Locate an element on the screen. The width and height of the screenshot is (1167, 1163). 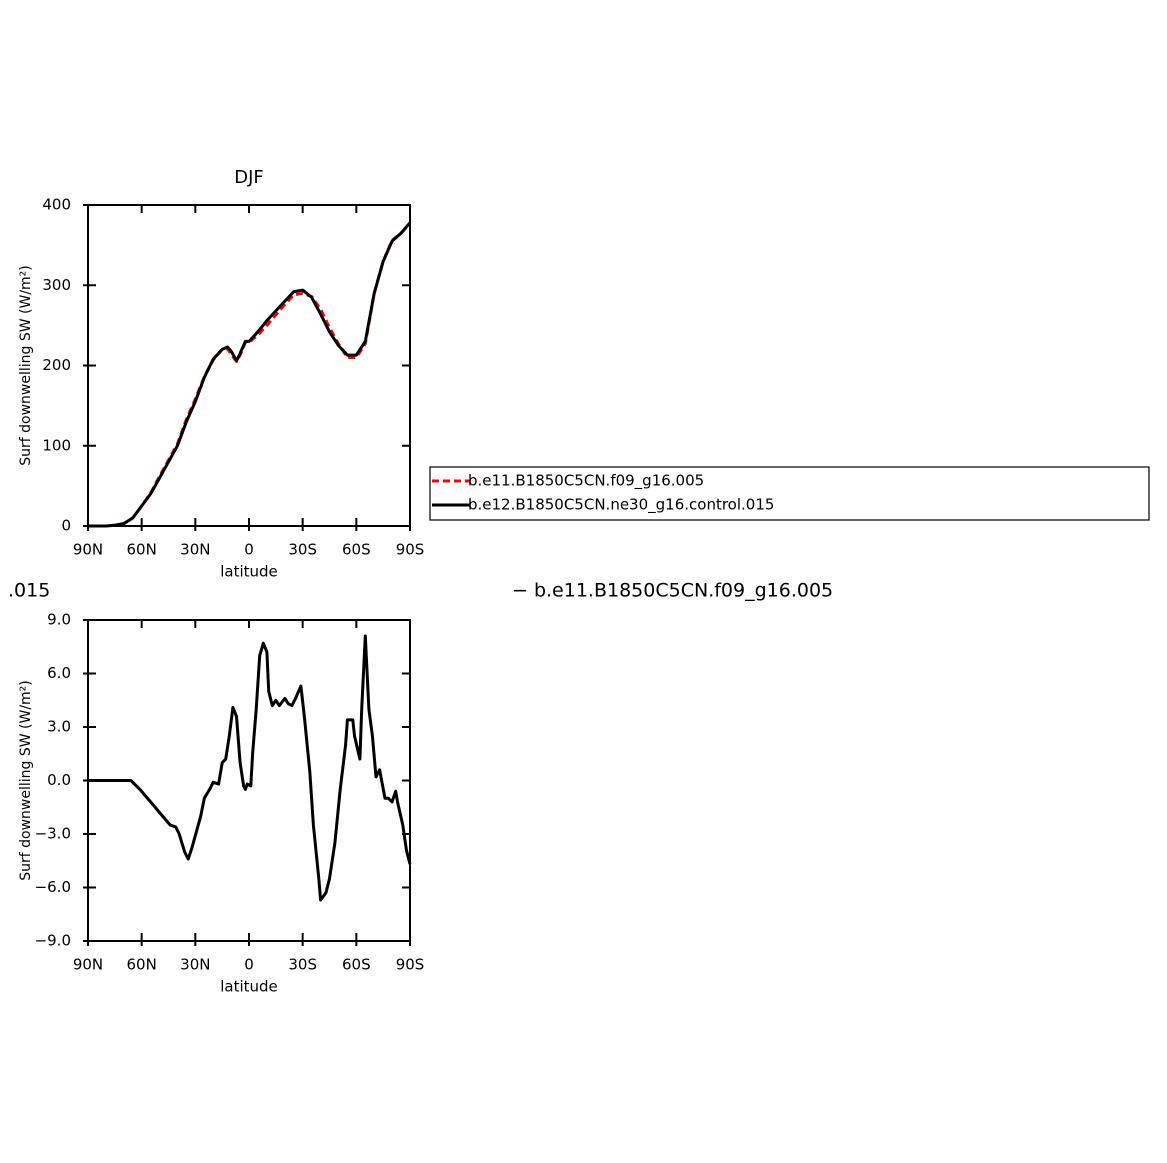
y-tick-label: 400 is located at coordinates (56, 205).